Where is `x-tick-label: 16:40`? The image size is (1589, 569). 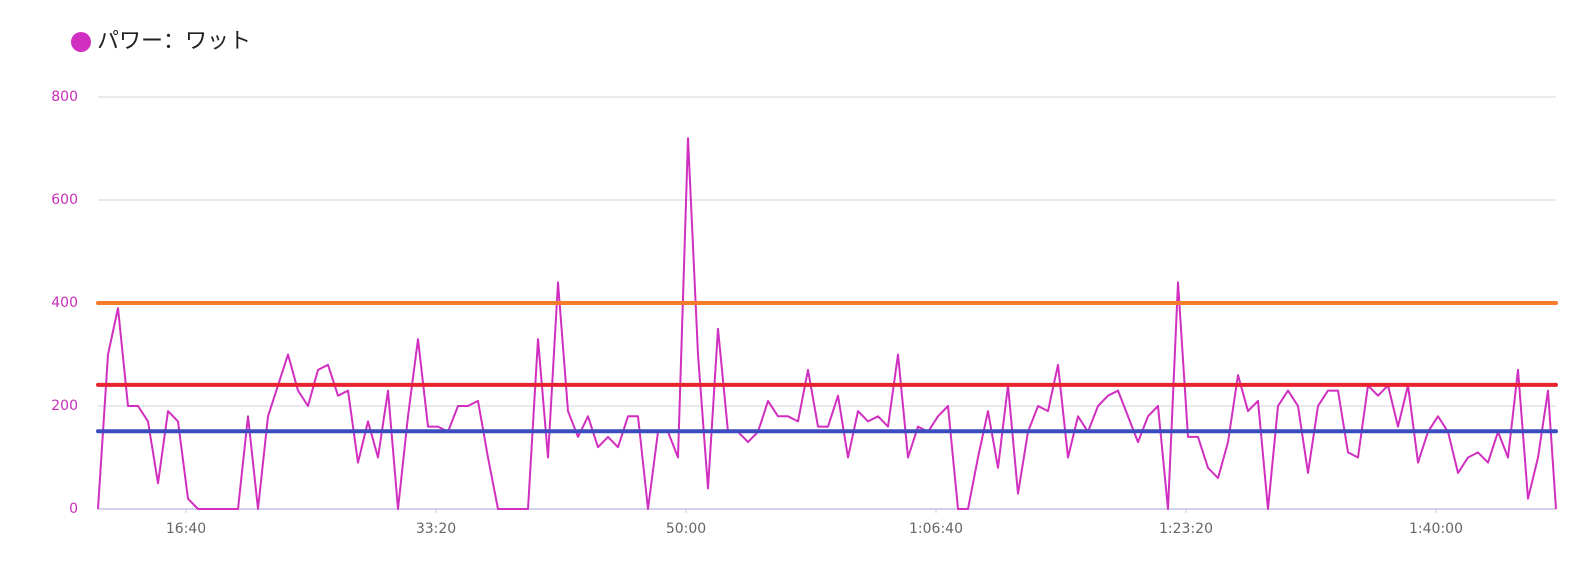 x-tick-label: 16:40 is located at coordinates (186, 529).